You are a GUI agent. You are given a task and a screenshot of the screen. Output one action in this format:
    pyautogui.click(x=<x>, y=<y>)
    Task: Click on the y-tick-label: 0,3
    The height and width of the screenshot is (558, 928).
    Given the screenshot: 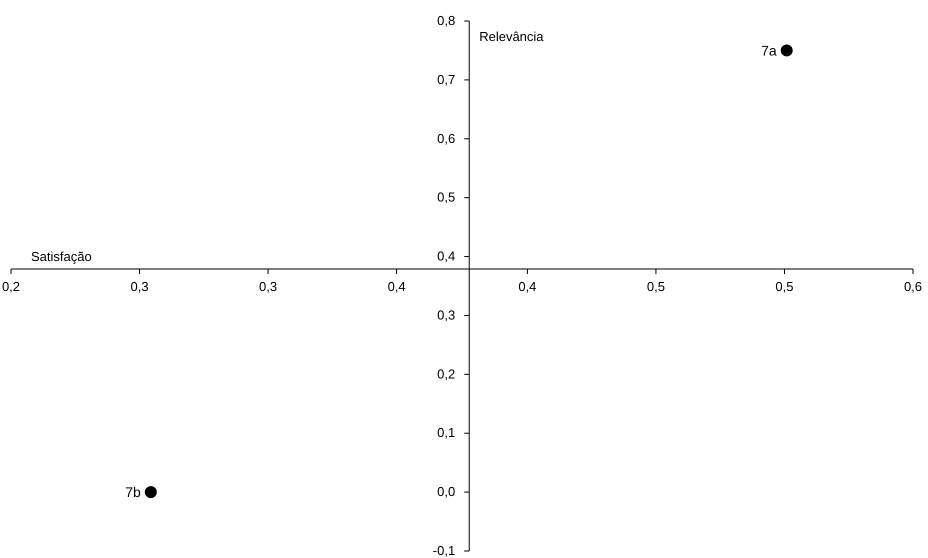 What is the action you would take?
    pyautogui.click(x=446, y=314)
    